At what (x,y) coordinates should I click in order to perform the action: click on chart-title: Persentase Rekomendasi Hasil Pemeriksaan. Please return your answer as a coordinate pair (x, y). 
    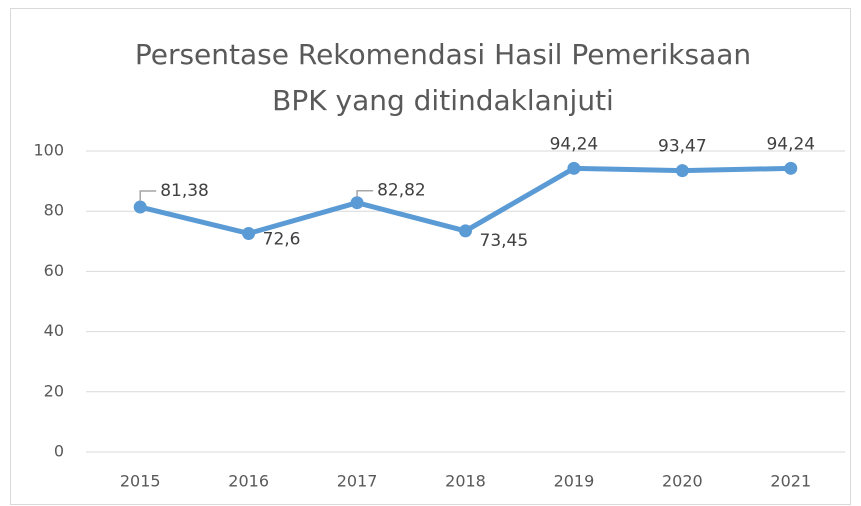
    Looking at the image, I should click on (443, 54).